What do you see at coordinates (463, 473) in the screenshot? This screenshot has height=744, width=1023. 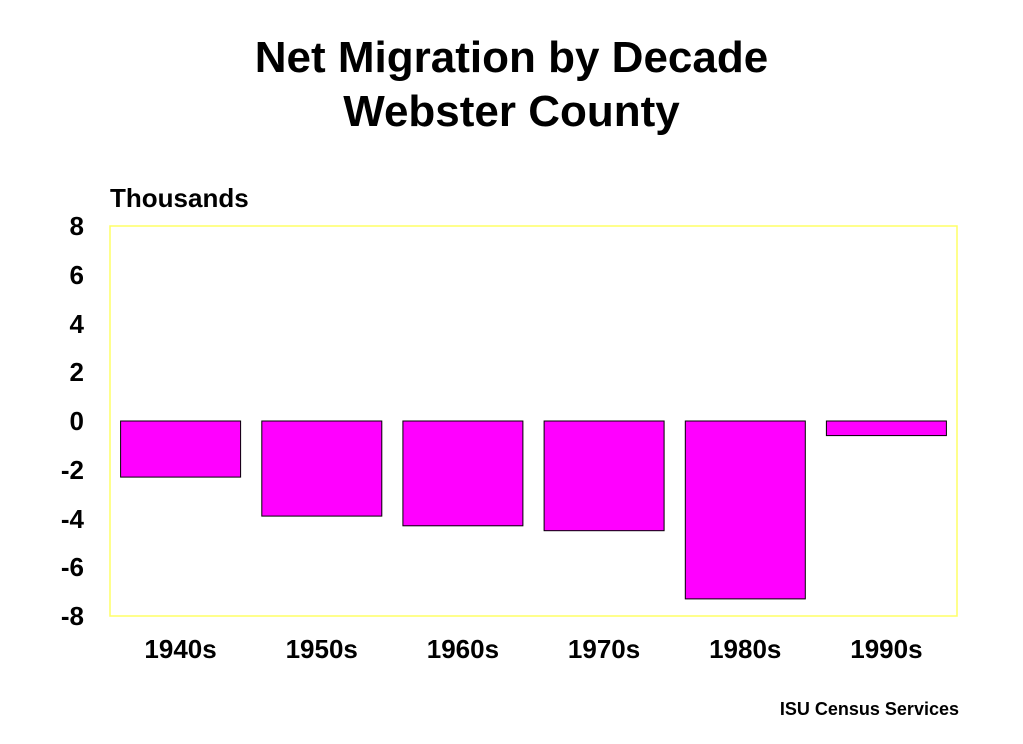 I see `bar-1960s` at bounding box center [463, 473].